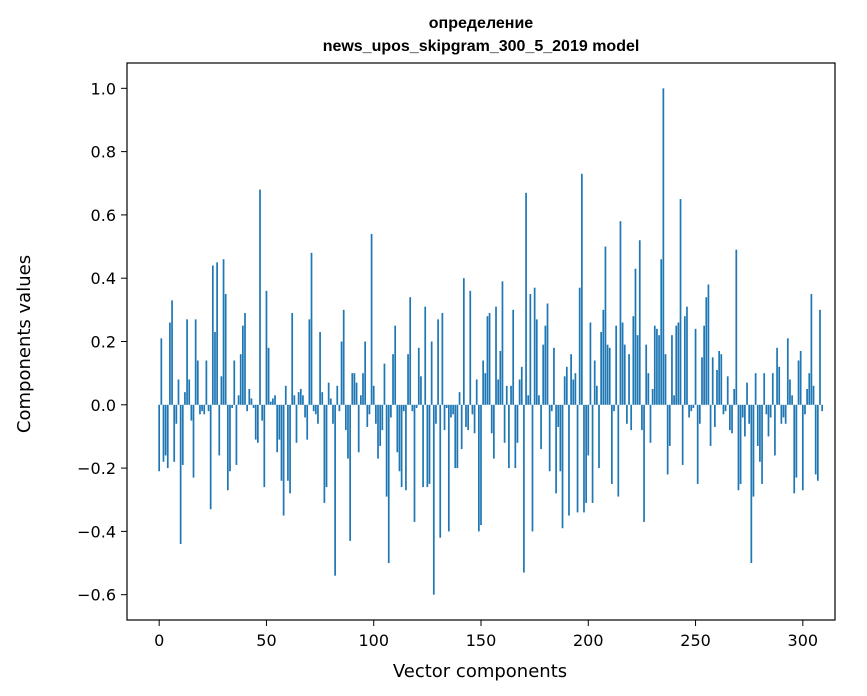 The width and height of the screenshot is (867, 696). I want to click on y-tick-label: −0.2, so click(96, 468).